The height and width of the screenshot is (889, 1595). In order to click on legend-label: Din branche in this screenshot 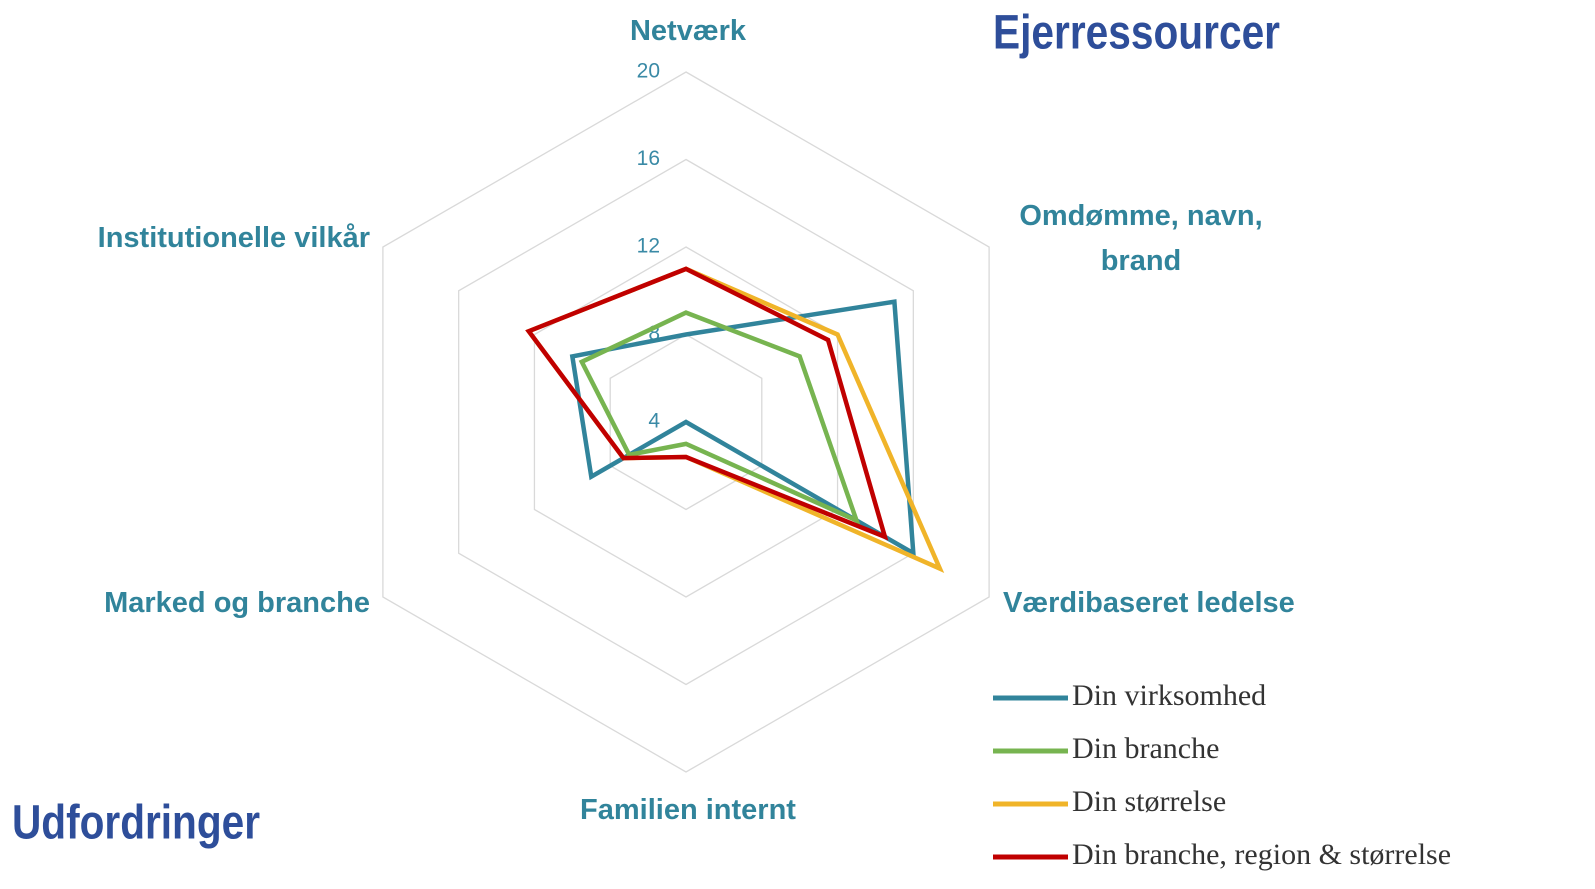, I will do `click(1145, 748)`.